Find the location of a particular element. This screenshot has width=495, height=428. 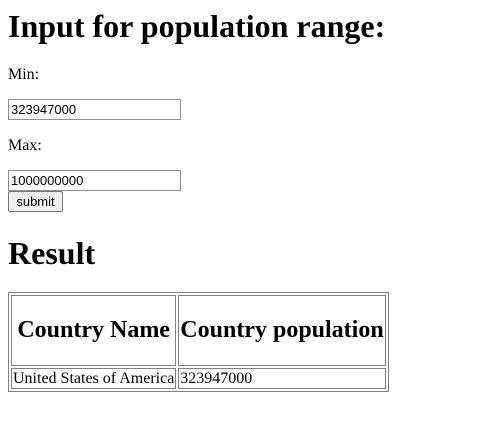

cell-country-population: 323947000 is located at coordinates (282, 378).